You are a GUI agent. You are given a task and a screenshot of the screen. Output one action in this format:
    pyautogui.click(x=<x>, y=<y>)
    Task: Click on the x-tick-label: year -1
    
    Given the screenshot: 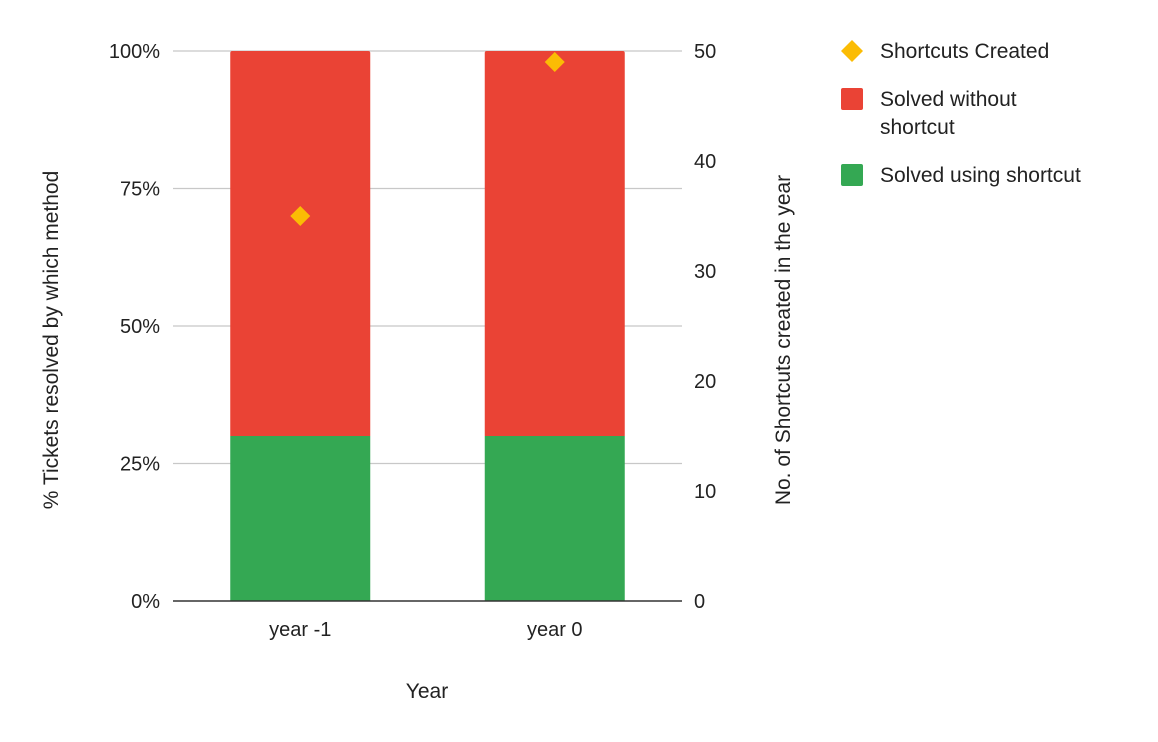 What is the action you would take?
    pyautogui.click(x=300, y=630)
    